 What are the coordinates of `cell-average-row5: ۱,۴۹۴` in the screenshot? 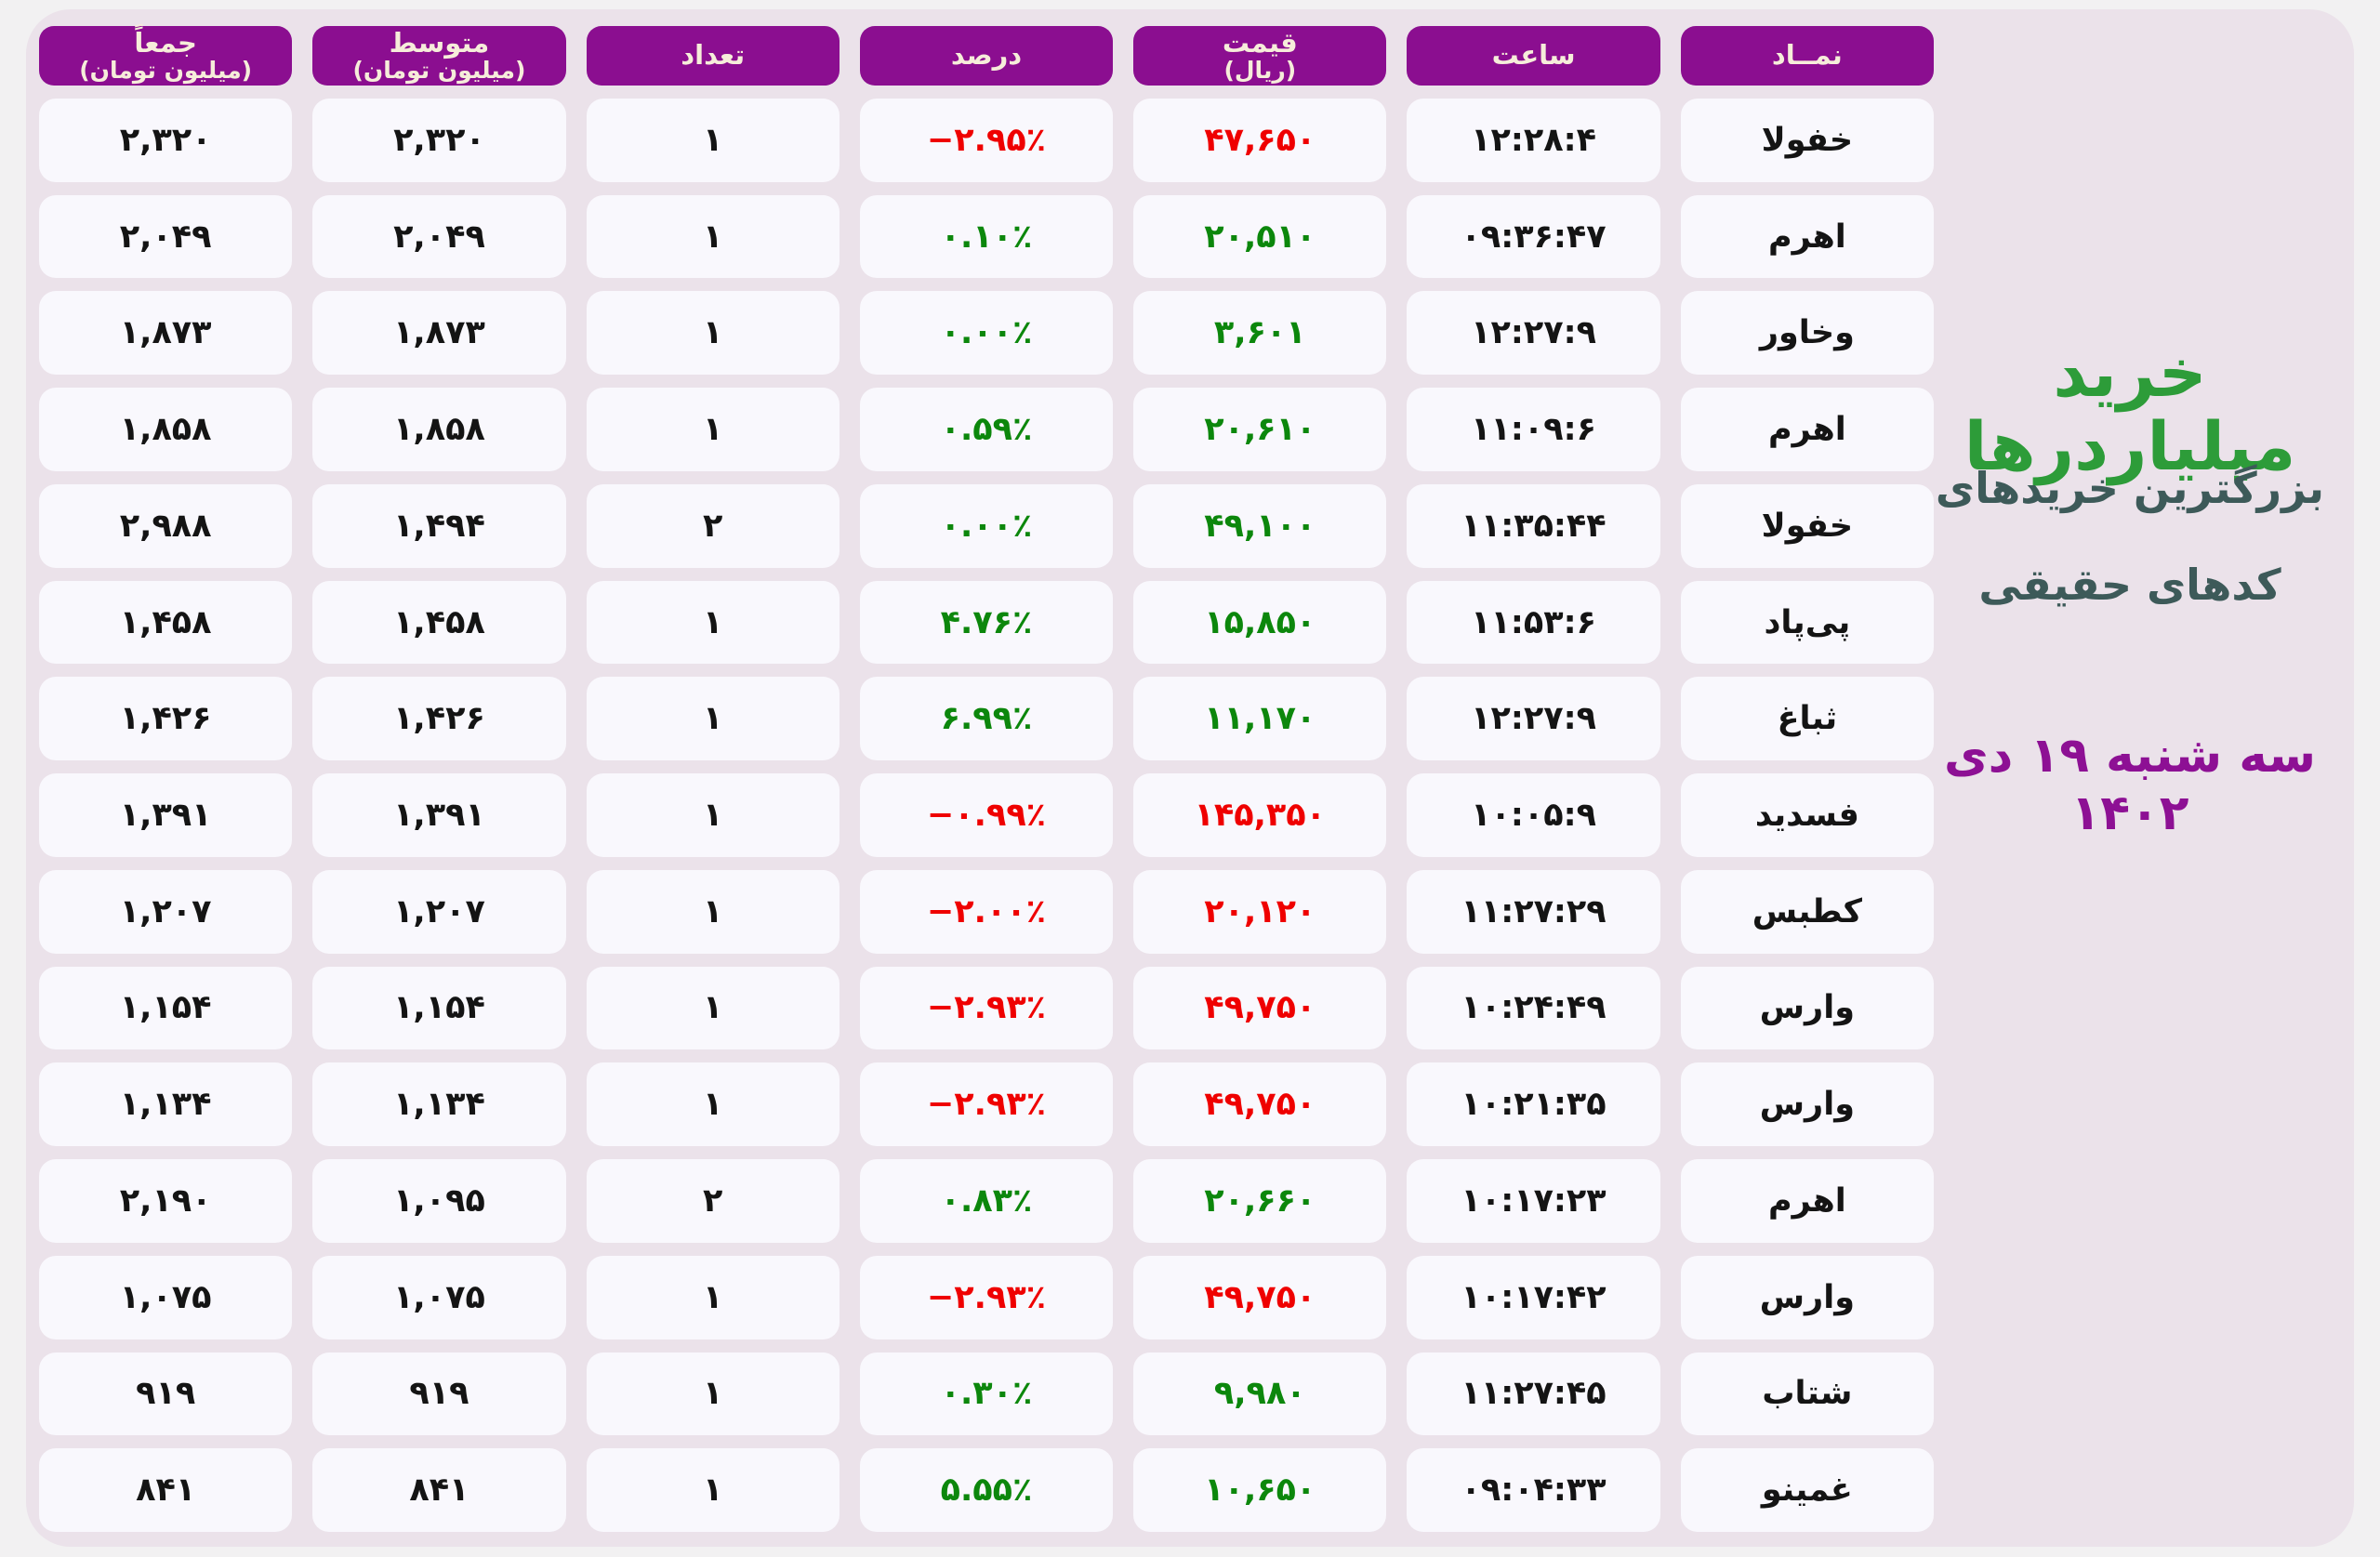 It's located at (439, 526).